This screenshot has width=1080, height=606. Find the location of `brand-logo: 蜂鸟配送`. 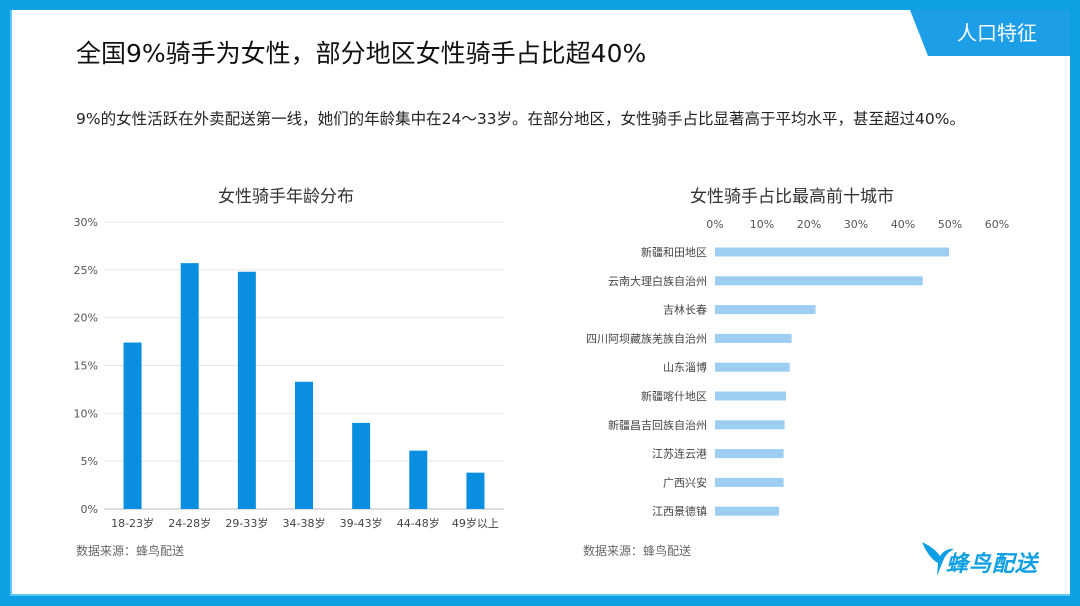

brand-logo: 蜂鸟配送 is located at coordinates (992, 564).